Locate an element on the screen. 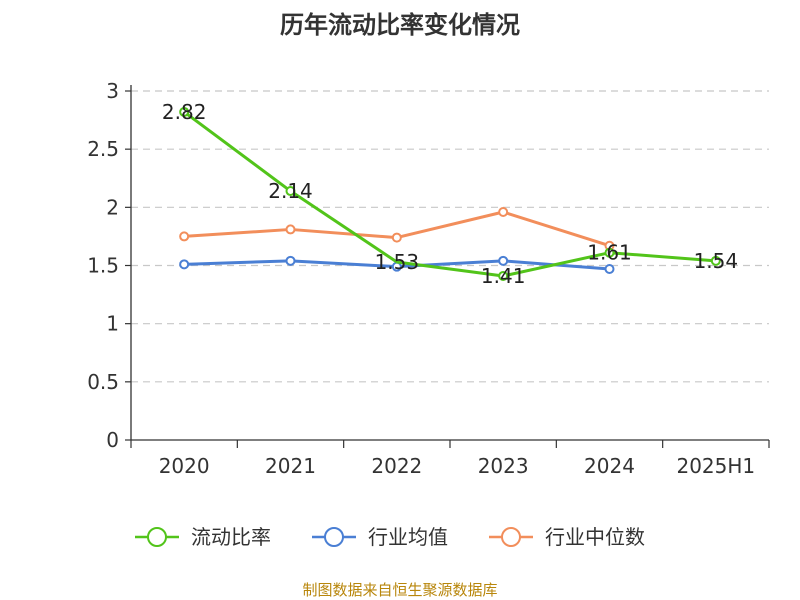 The width and height of the screenshot is (800, 600). x-tick-label: 2024 is located at coordinates (609, 466).